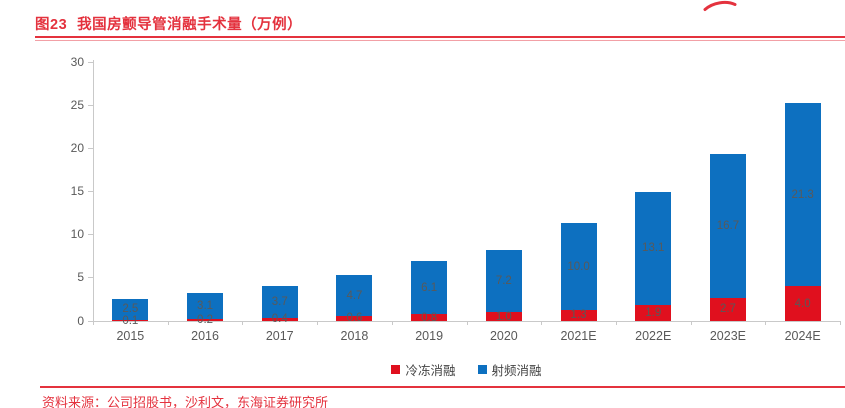 The image size is (845, 408). I want to click on bar-label-cryoablation: 0.1, so click(130, 320).